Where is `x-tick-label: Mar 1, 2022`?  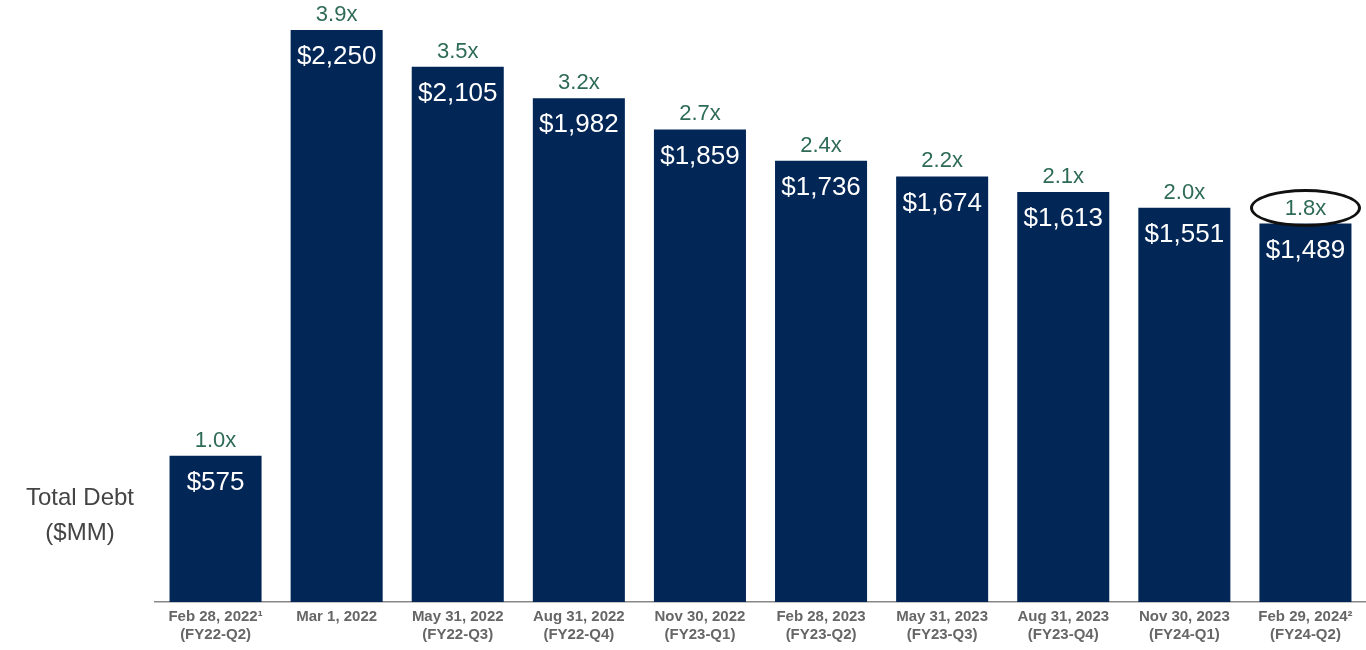 x-tick-label: Mar 1, 2022 is located at coordinates (337, 616).